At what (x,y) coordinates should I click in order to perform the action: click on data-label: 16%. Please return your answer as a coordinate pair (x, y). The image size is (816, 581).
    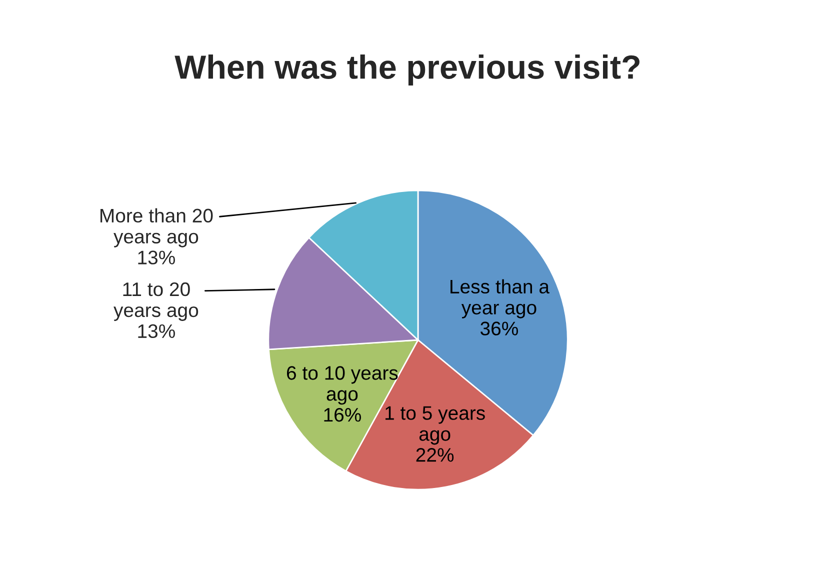
    Looking at the image, I should click on (342, 415).